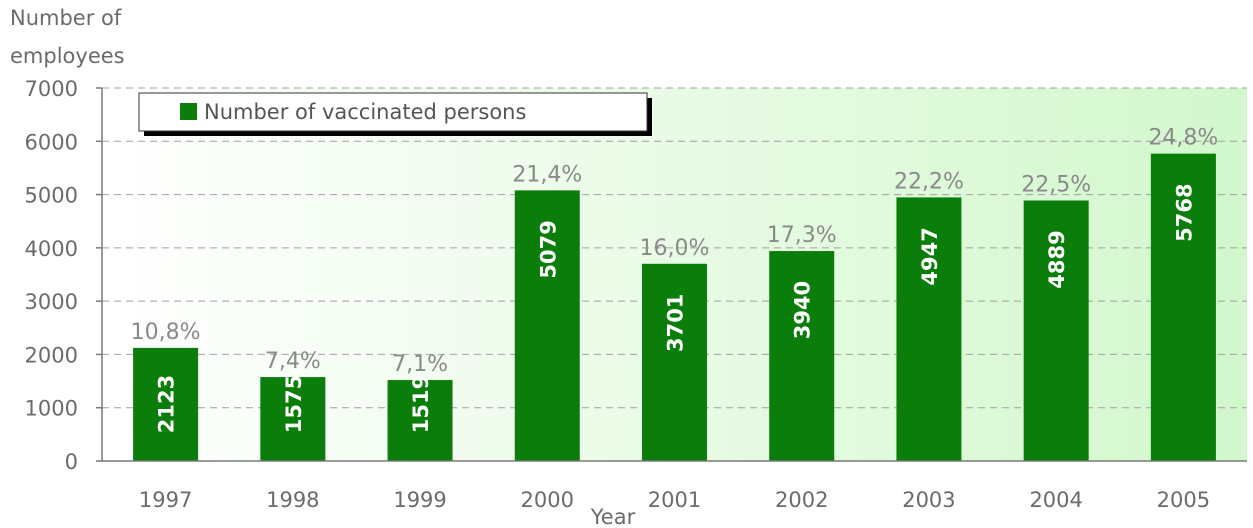 The image size is (1253, 528). What do you see at coordinates (1055, 500) in the screenshot?
I see `x-tick-label: 2004` at bounding box center [1055, 500].